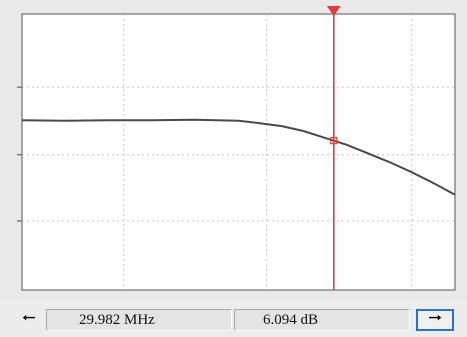 This screenshot has width=467, height=337. Describe the element at coordinates (29, 319) in the screenshot. I see `arrow-left-icon: 🠀` at that location.